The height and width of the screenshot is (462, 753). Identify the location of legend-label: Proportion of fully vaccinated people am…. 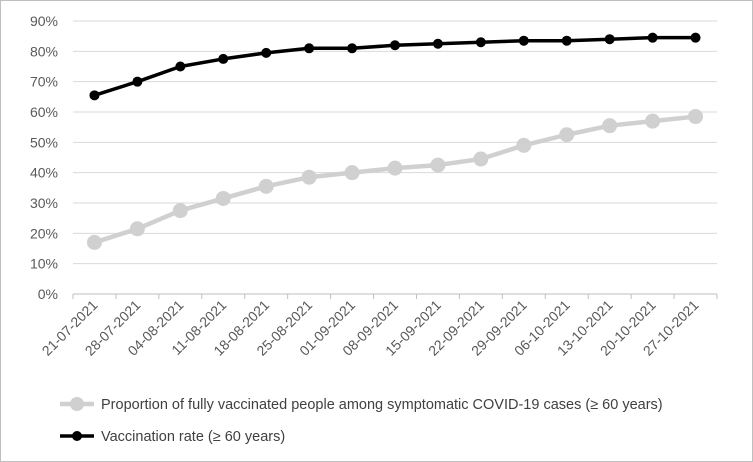
(382, 405).